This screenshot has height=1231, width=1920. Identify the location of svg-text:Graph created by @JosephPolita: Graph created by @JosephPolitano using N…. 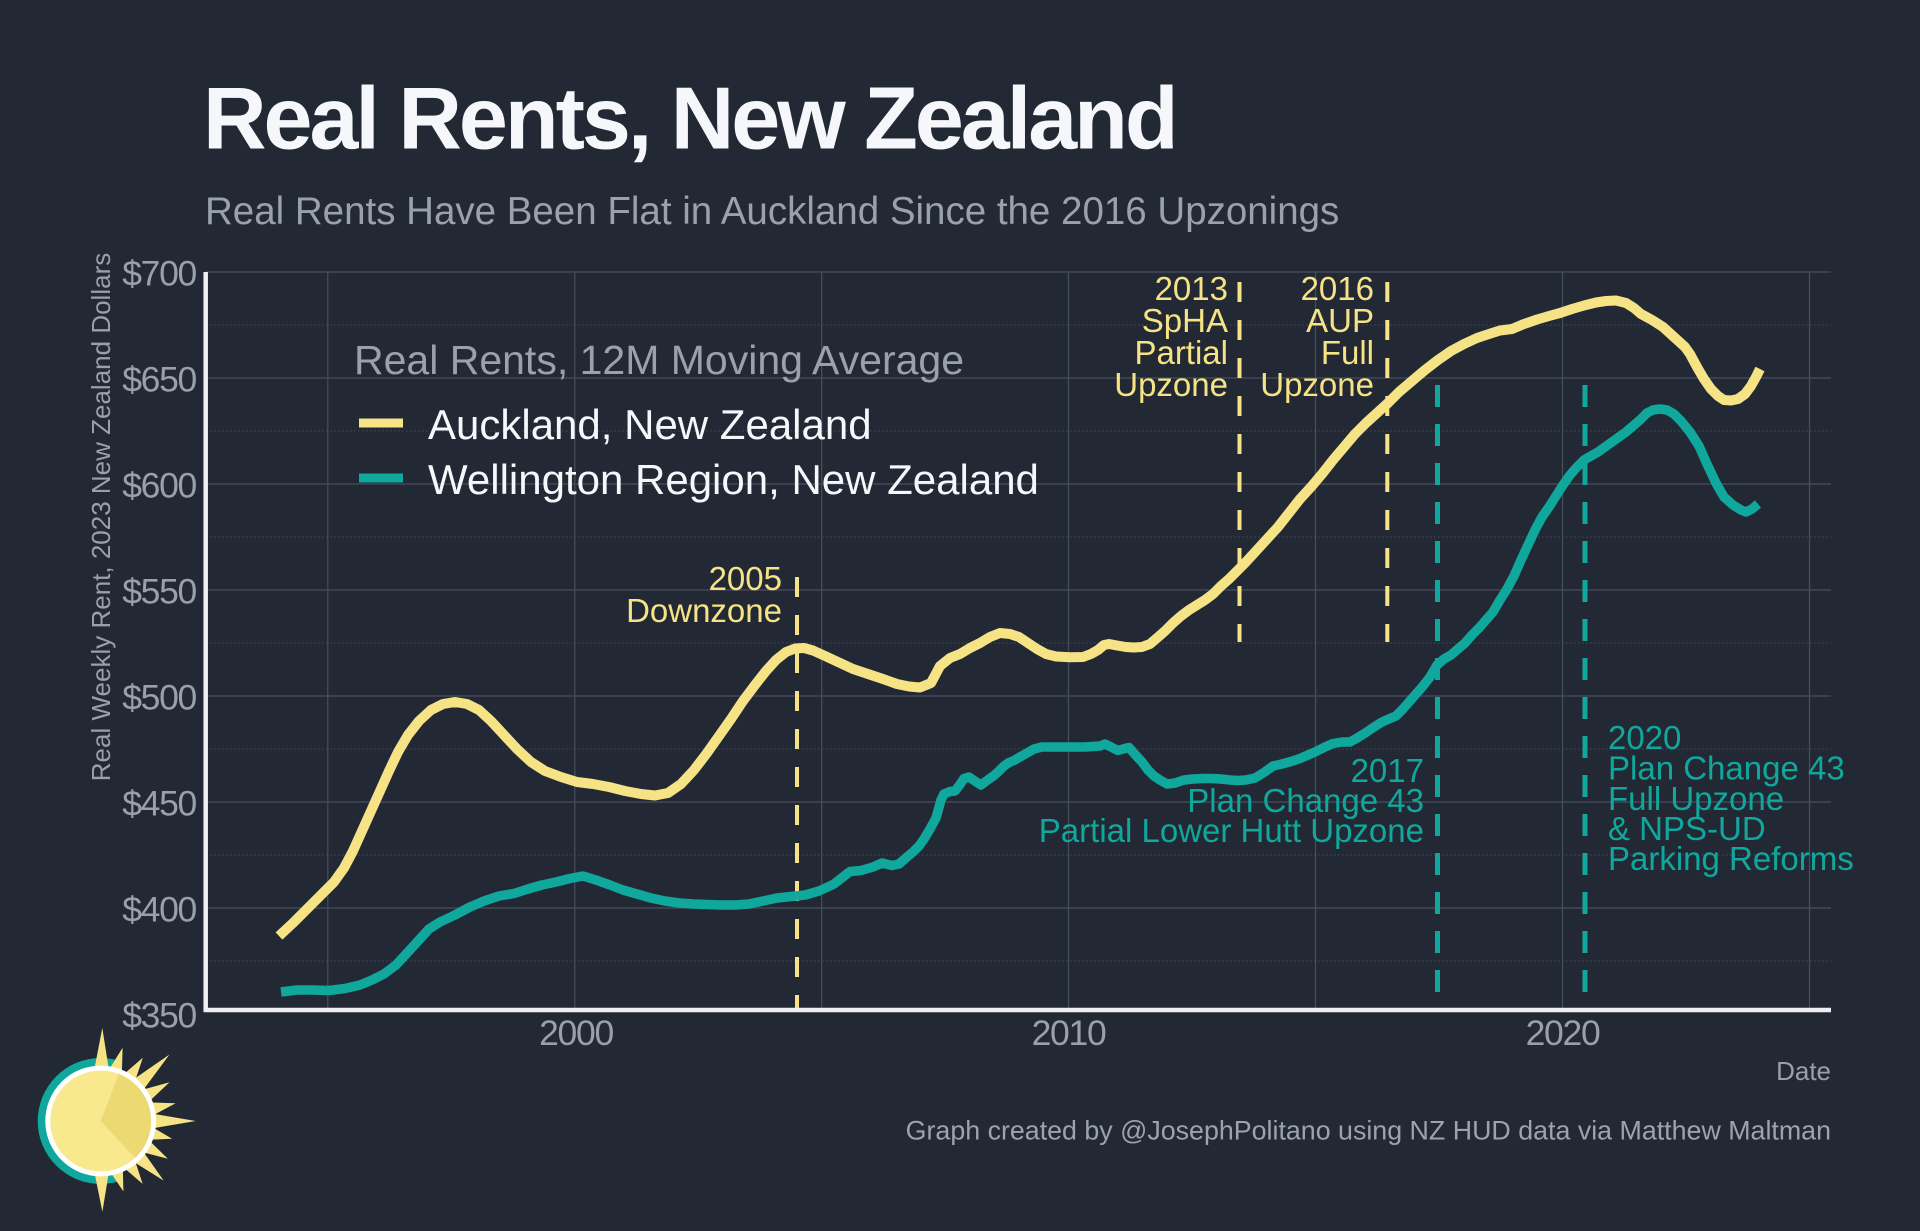
(1368, 1131).